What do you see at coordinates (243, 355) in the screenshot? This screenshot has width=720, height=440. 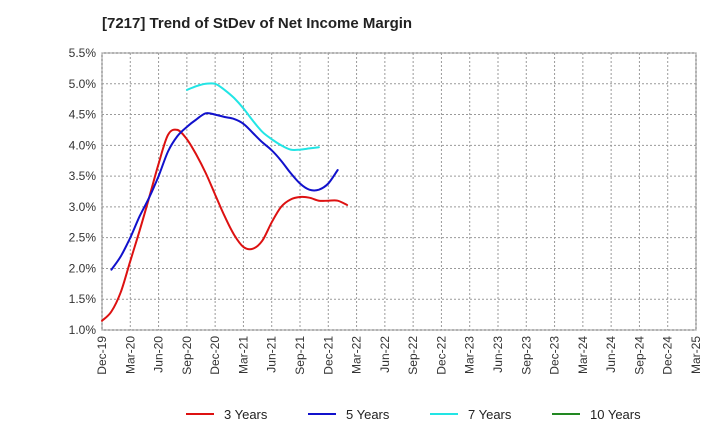 I see `x-tick-label: Mar-21` at bounding box center [243, 355].